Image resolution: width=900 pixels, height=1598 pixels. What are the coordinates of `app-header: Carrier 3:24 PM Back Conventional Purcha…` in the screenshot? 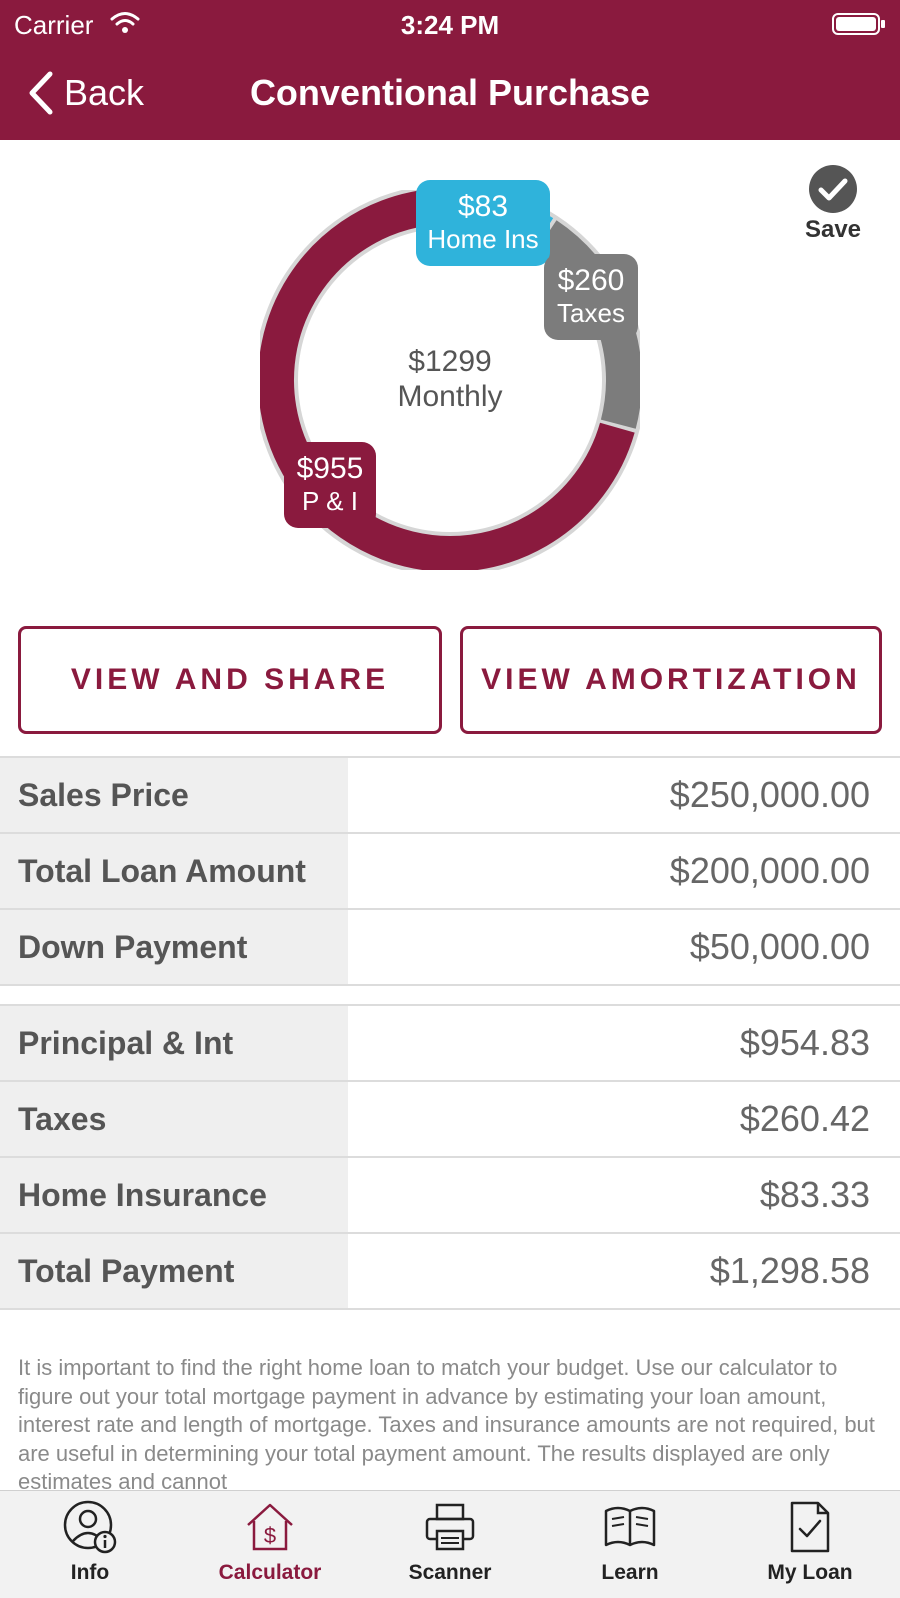 It's located at (450, 70).